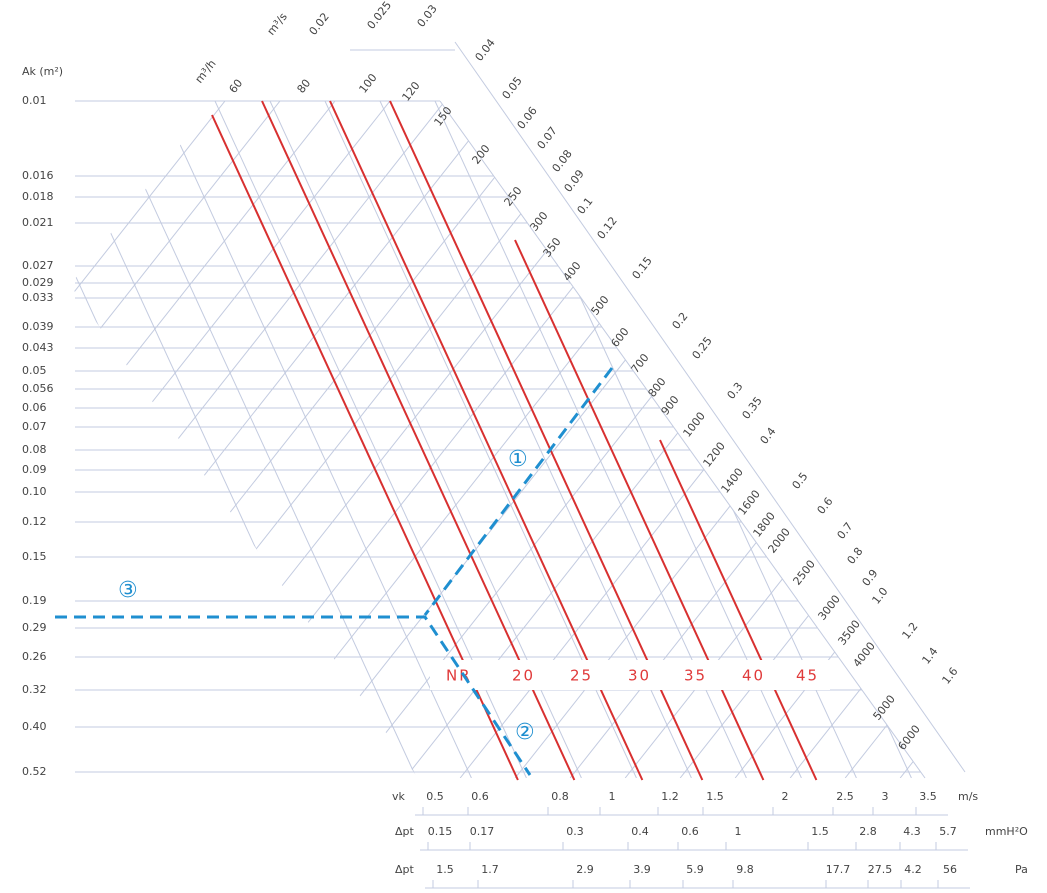  Describe the element at coordinates (803, 573) in the screenshot. I see `flow-label: 2500` at that location.